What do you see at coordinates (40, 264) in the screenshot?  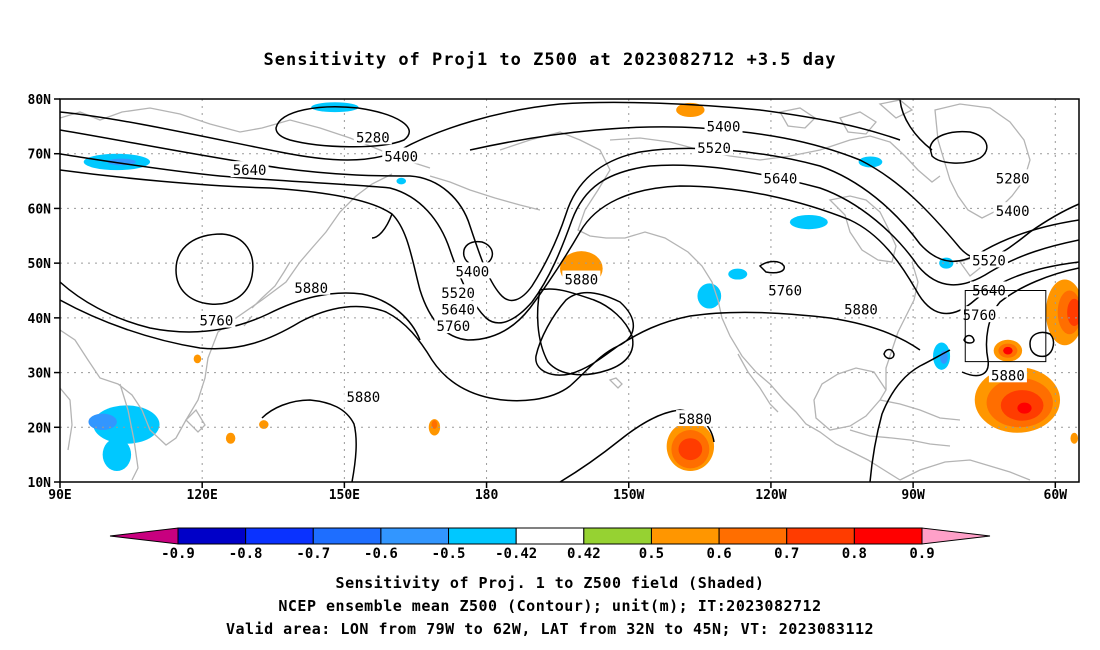 I see `lat-tick-label: 50N` at bounding box center [40, 264].